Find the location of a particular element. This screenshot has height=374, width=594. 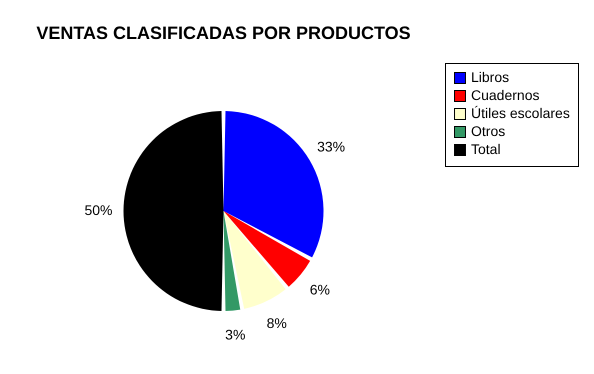

legend-label: Útiles escolares is located at coordinates (520, 113).